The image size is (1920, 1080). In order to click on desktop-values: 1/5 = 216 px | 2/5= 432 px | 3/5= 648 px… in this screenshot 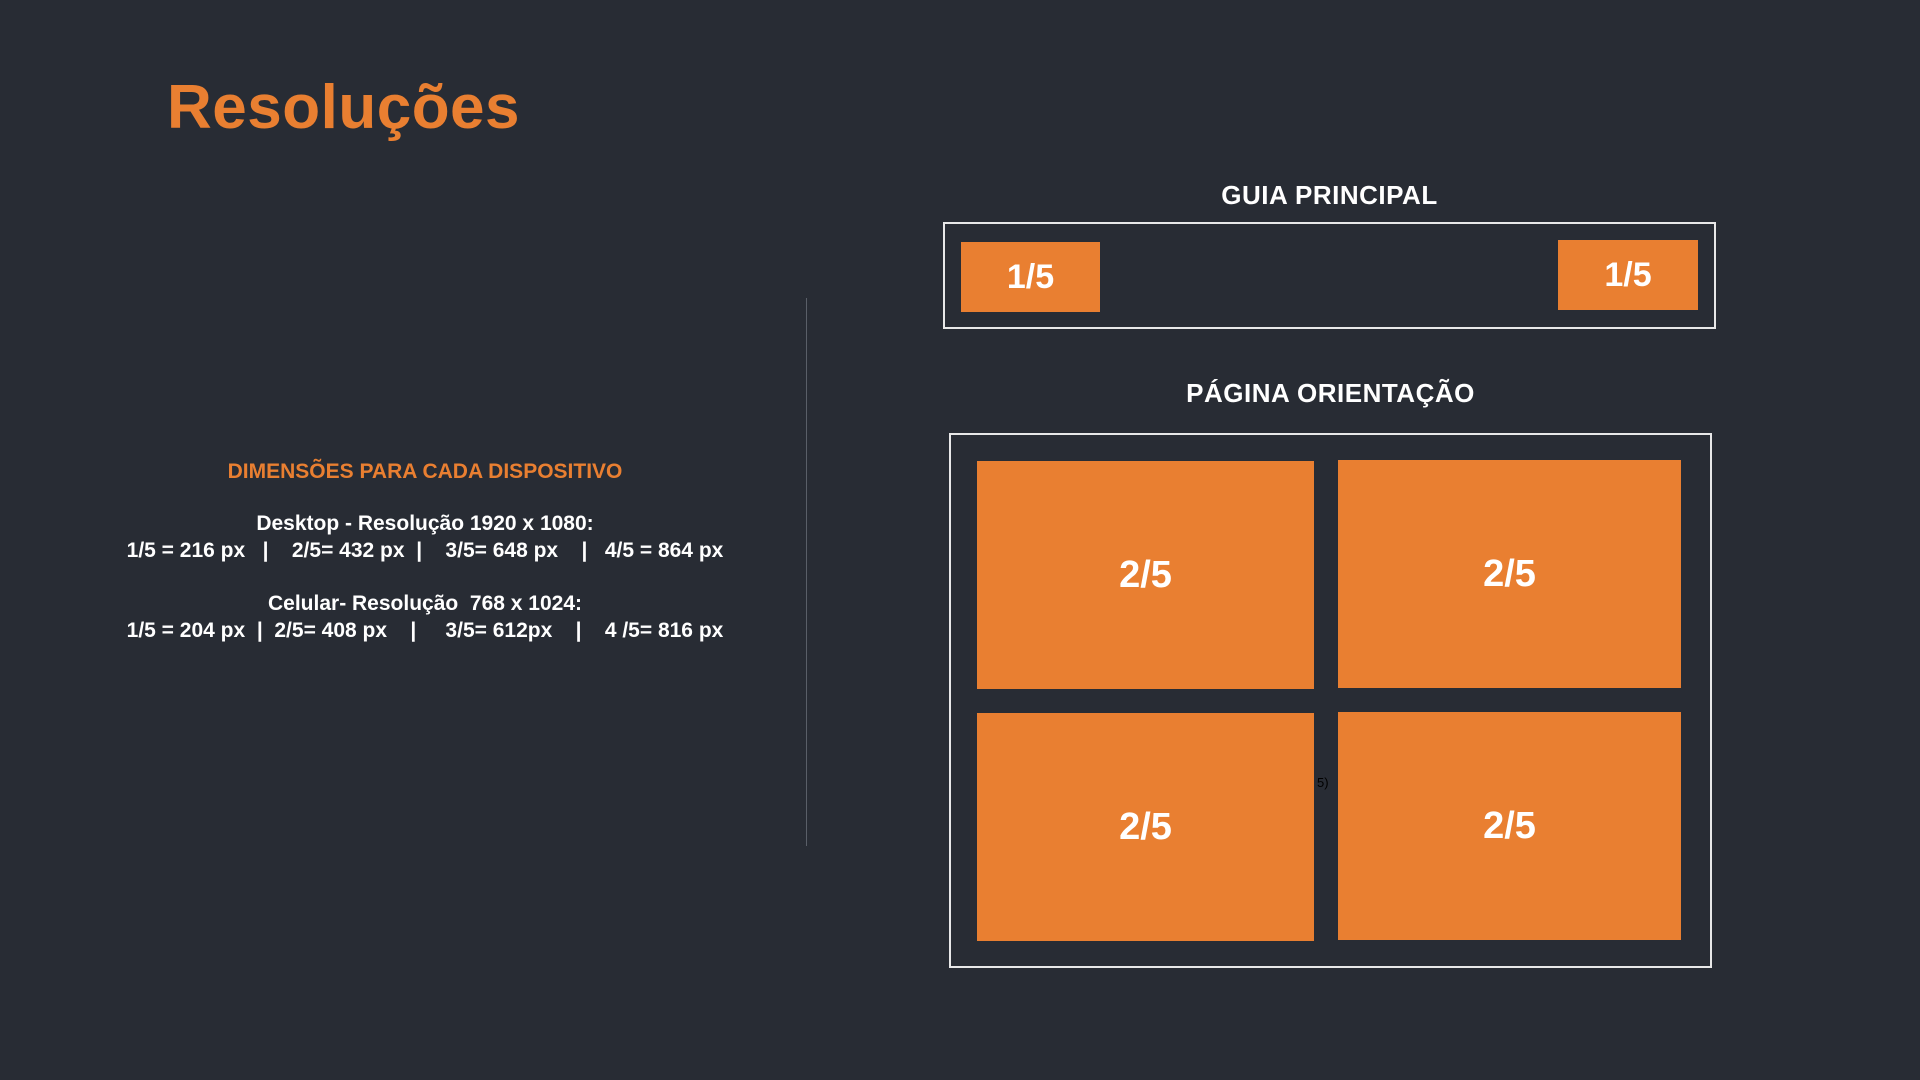, I will do `click(425, 550)`.